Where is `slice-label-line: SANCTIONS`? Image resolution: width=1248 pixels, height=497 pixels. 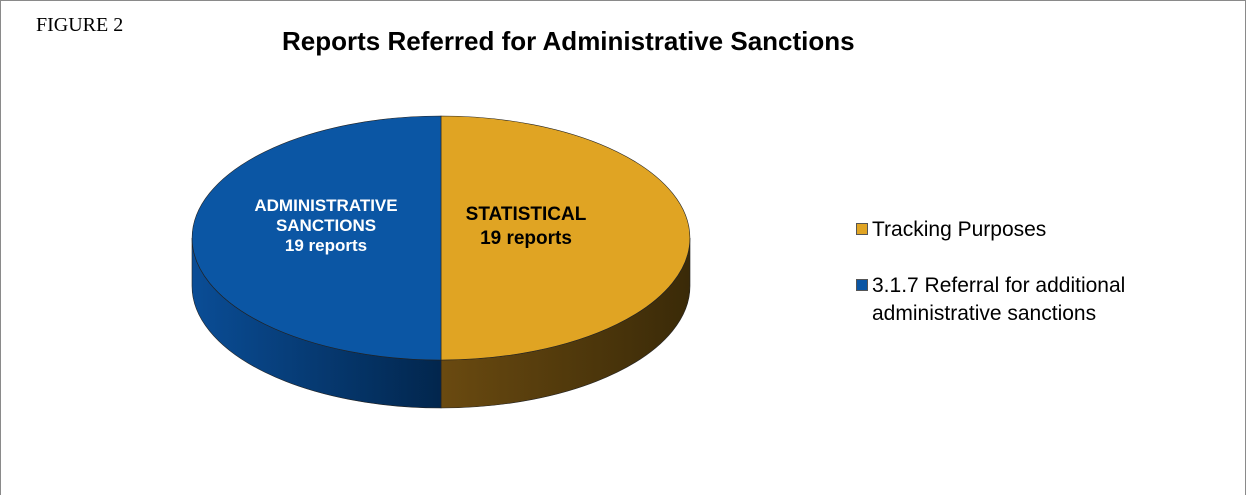
slice-label-line: SANCTIONS is located at coordinates (326, 225).